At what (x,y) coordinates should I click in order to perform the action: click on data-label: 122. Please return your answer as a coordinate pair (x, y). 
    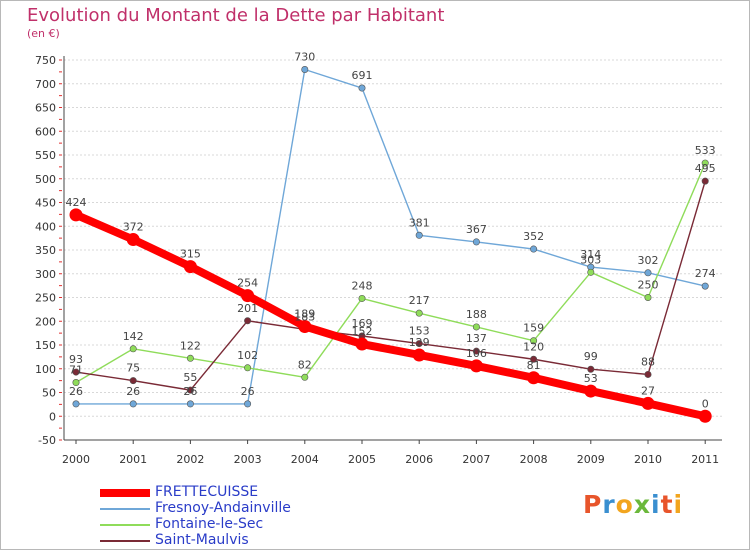
    Looking at the image, I should click on (190, 345).